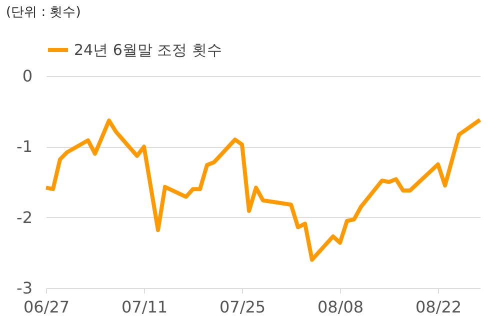 This screenshot has height=321, width=498. I want to click on text: (단위 : 횟수), so click(43, 12).